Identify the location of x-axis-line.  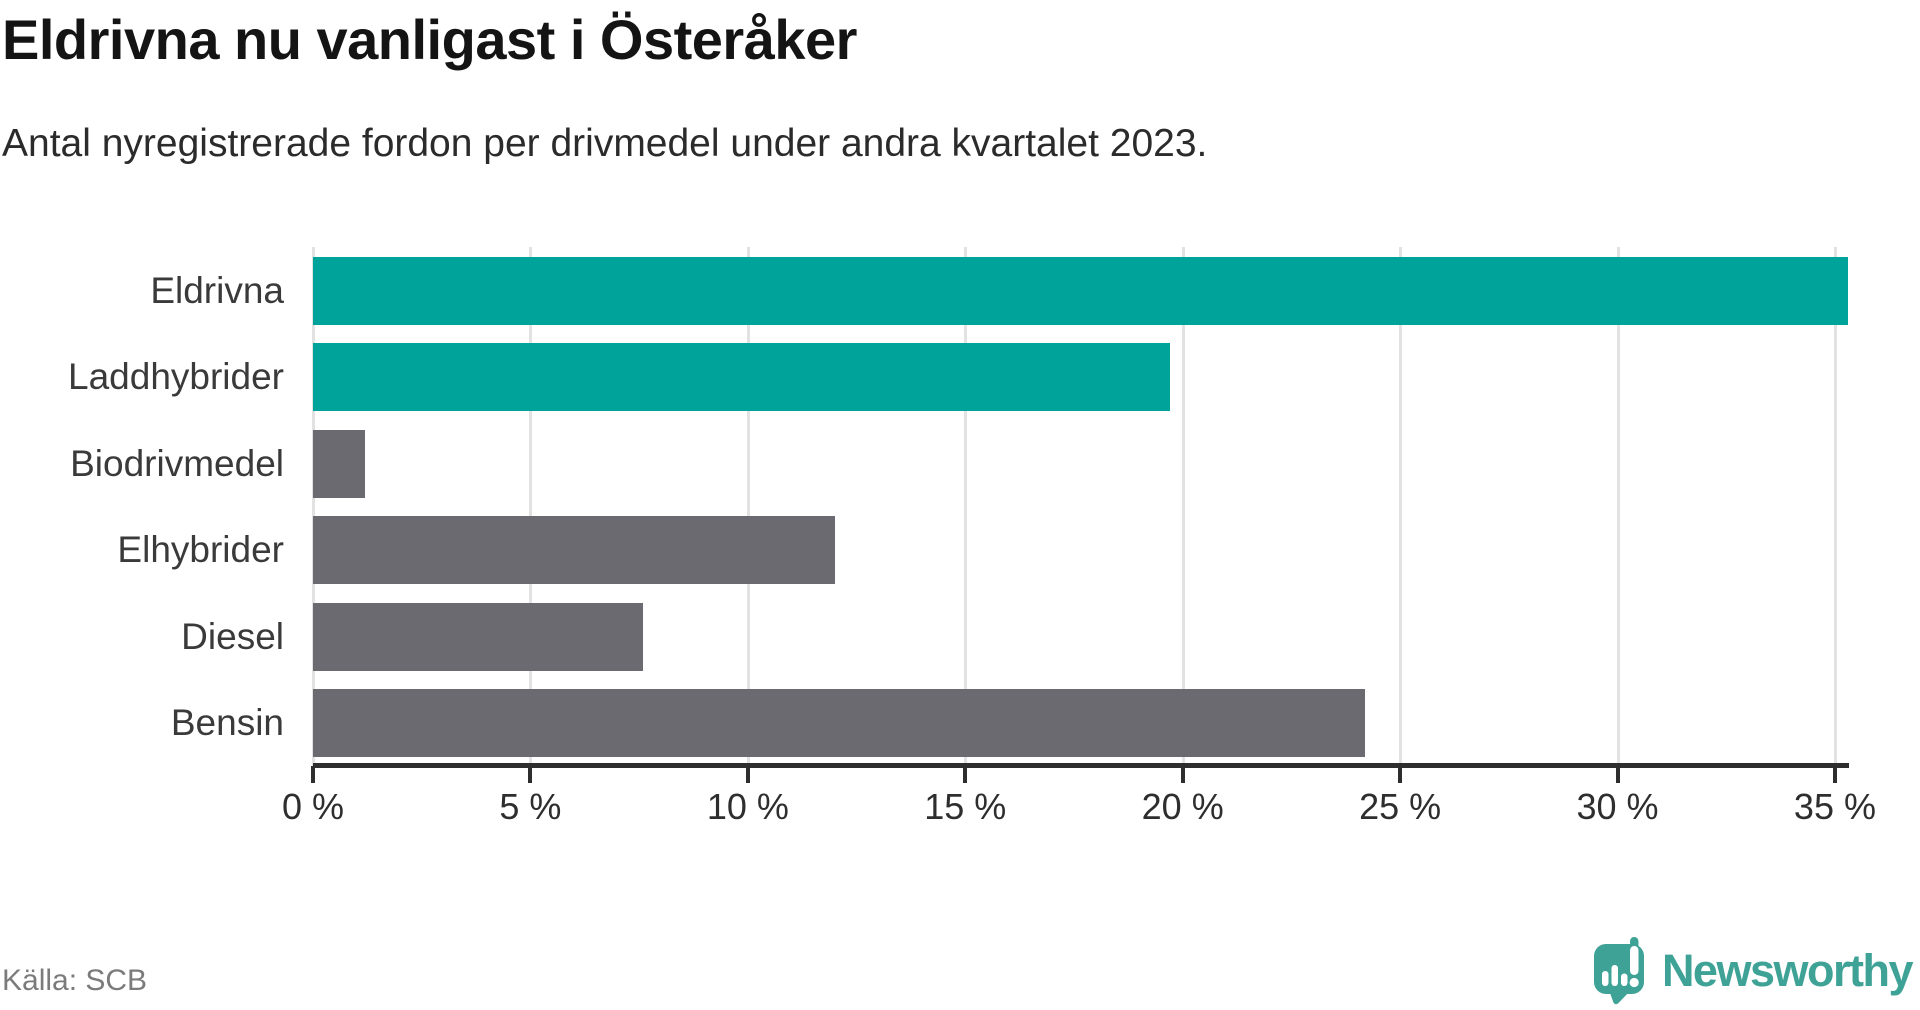
(1081, 765).